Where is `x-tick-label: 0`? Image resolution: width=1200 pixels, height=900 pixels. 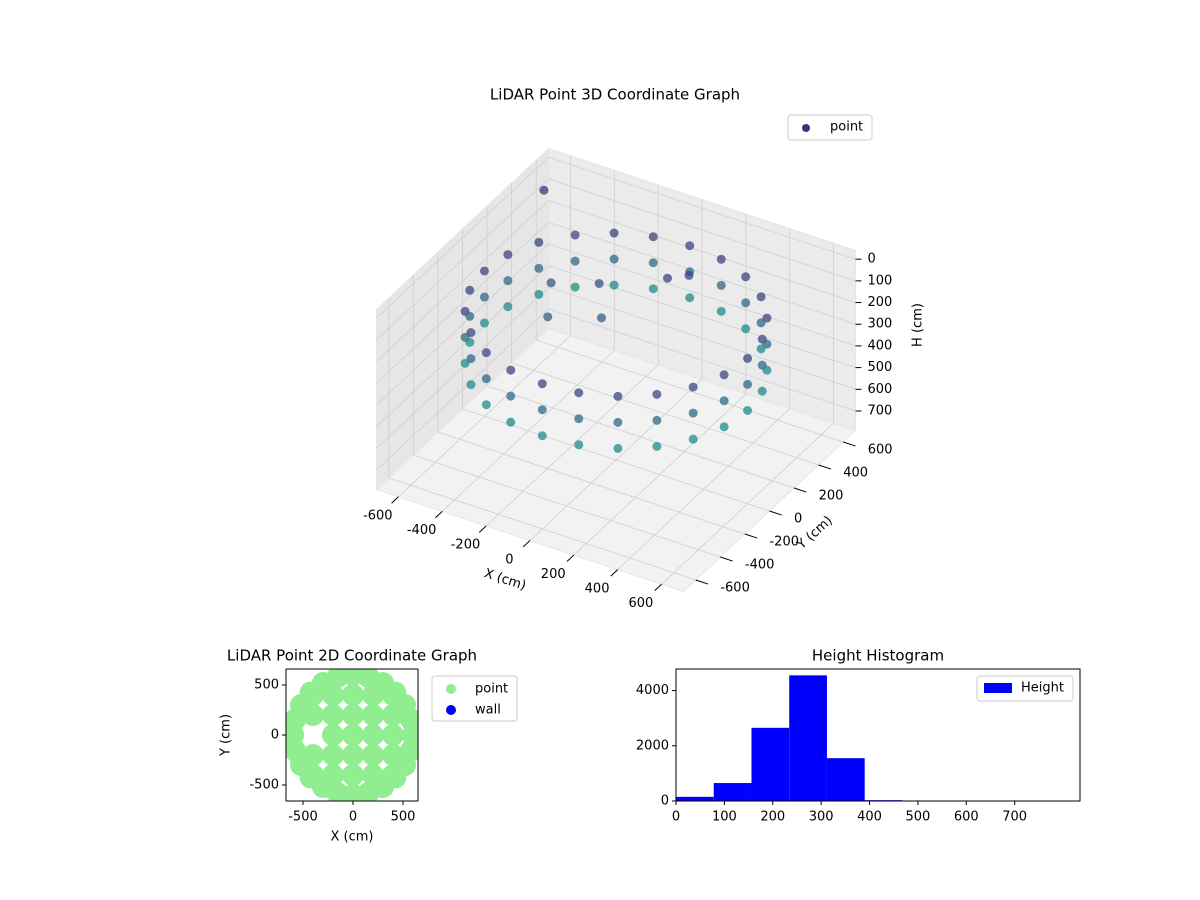 x-tick-label: 0 is located at coordinates (676, 817).